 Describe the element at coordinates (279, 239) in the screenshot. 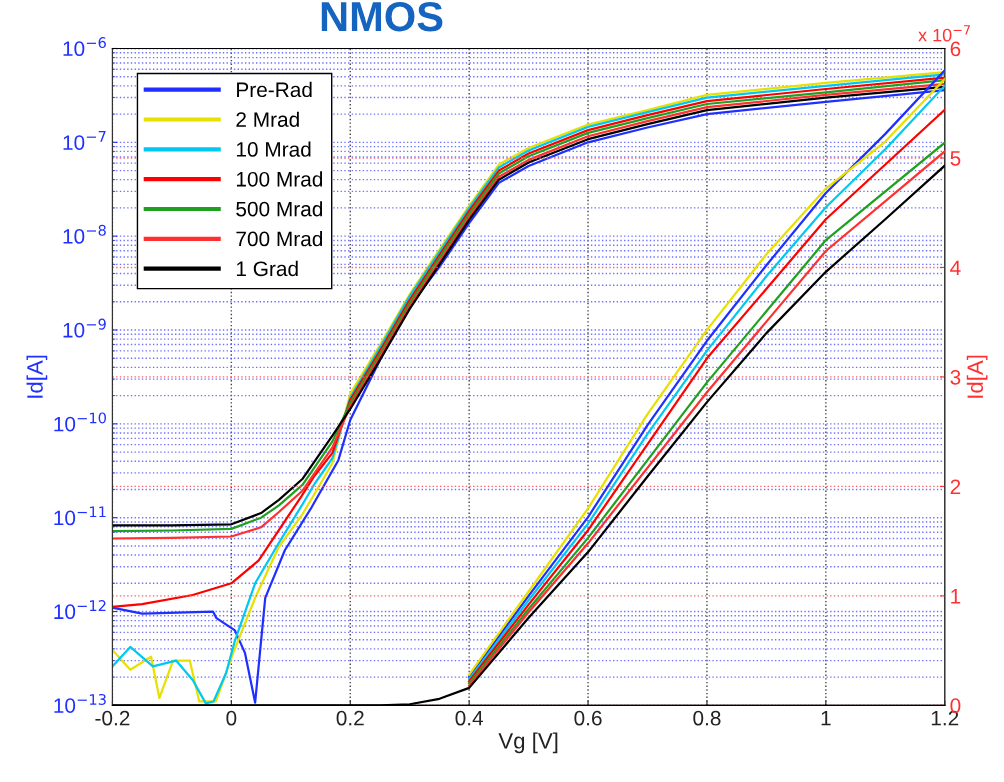

I see `legend-label: 700 Mrad` at that location.